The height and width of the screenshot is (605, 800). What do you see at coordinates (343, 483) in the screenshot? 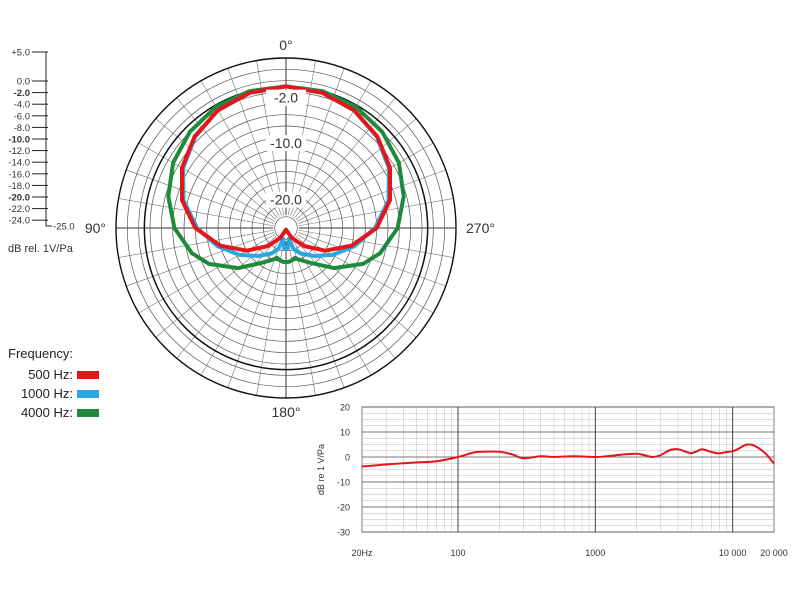
I see `freq-y-tick-label: -10` at bounding box center [343, 483].